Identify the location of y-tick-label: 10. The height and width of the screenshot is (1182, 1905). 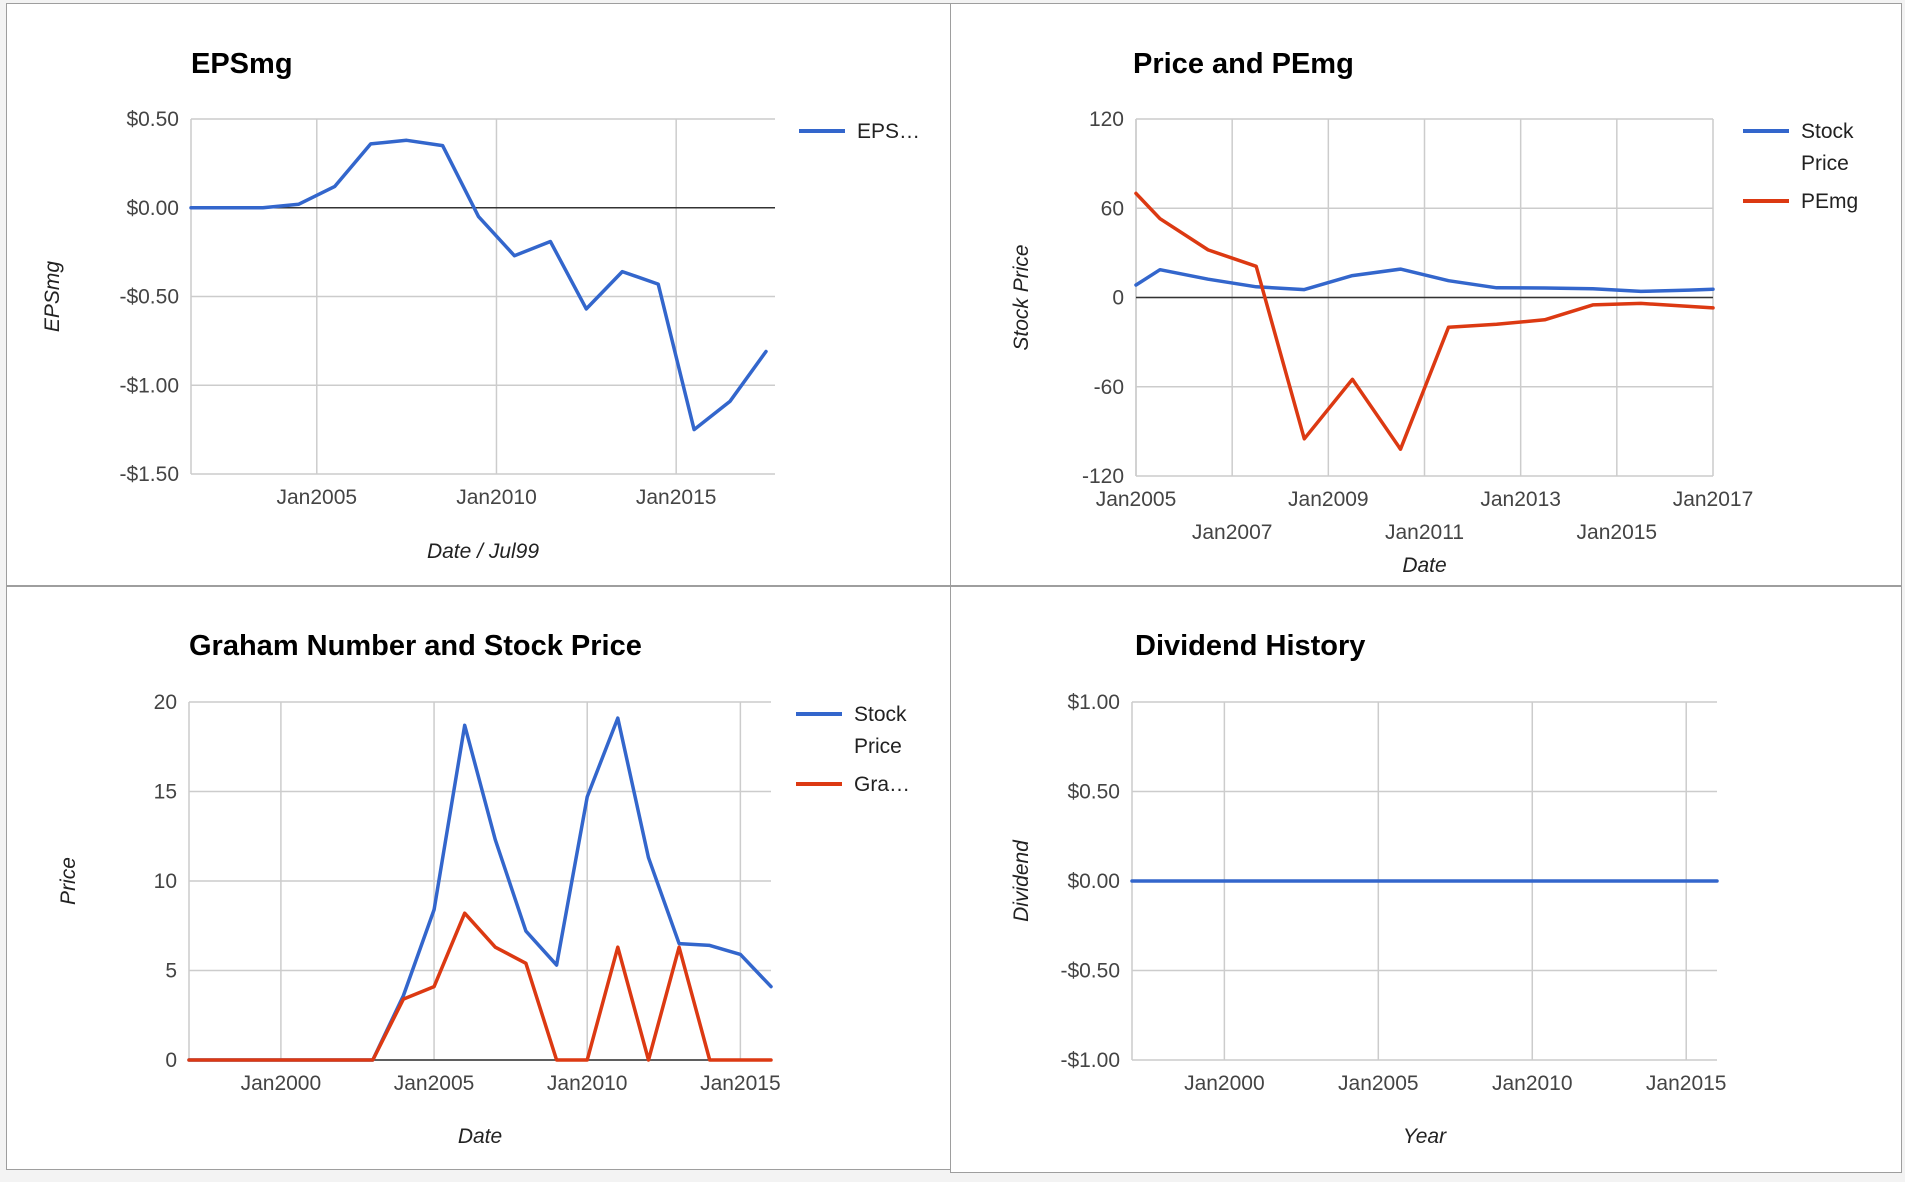
(165, 881).